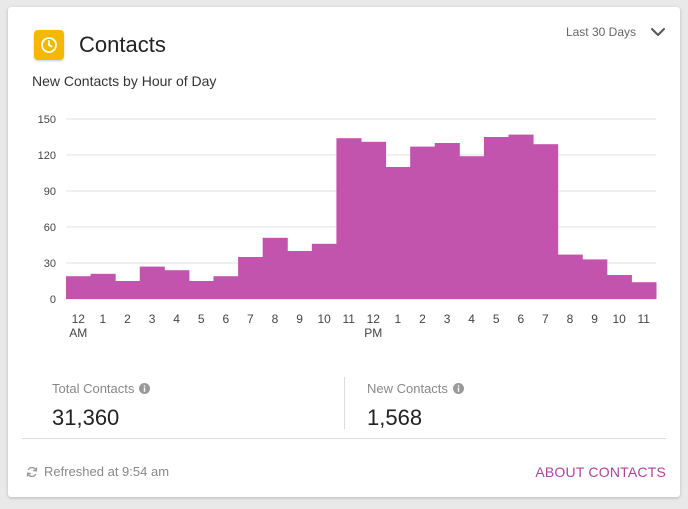  Describe the element at coordinates (658, 32) in the screenshot. I see `chevron-down-icon` at that location.